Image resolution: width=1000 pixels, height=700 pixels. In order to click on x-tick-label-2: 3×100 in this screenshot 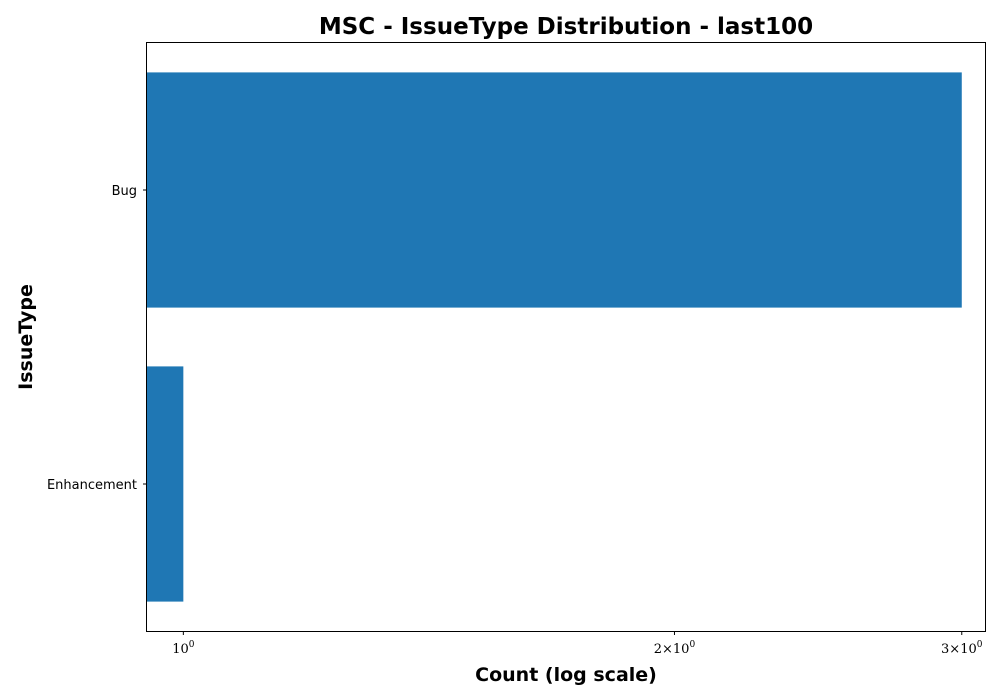, I will do `click(962, 648)`.